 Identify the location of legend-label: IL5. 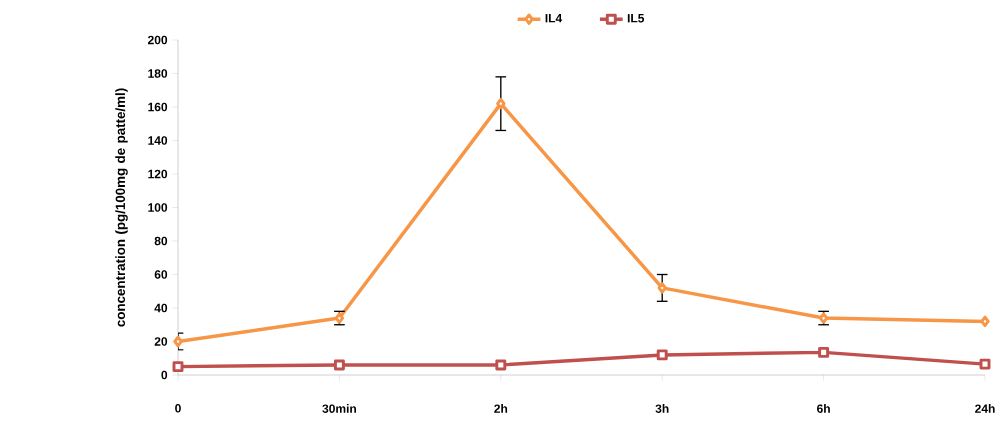
(636, 18).